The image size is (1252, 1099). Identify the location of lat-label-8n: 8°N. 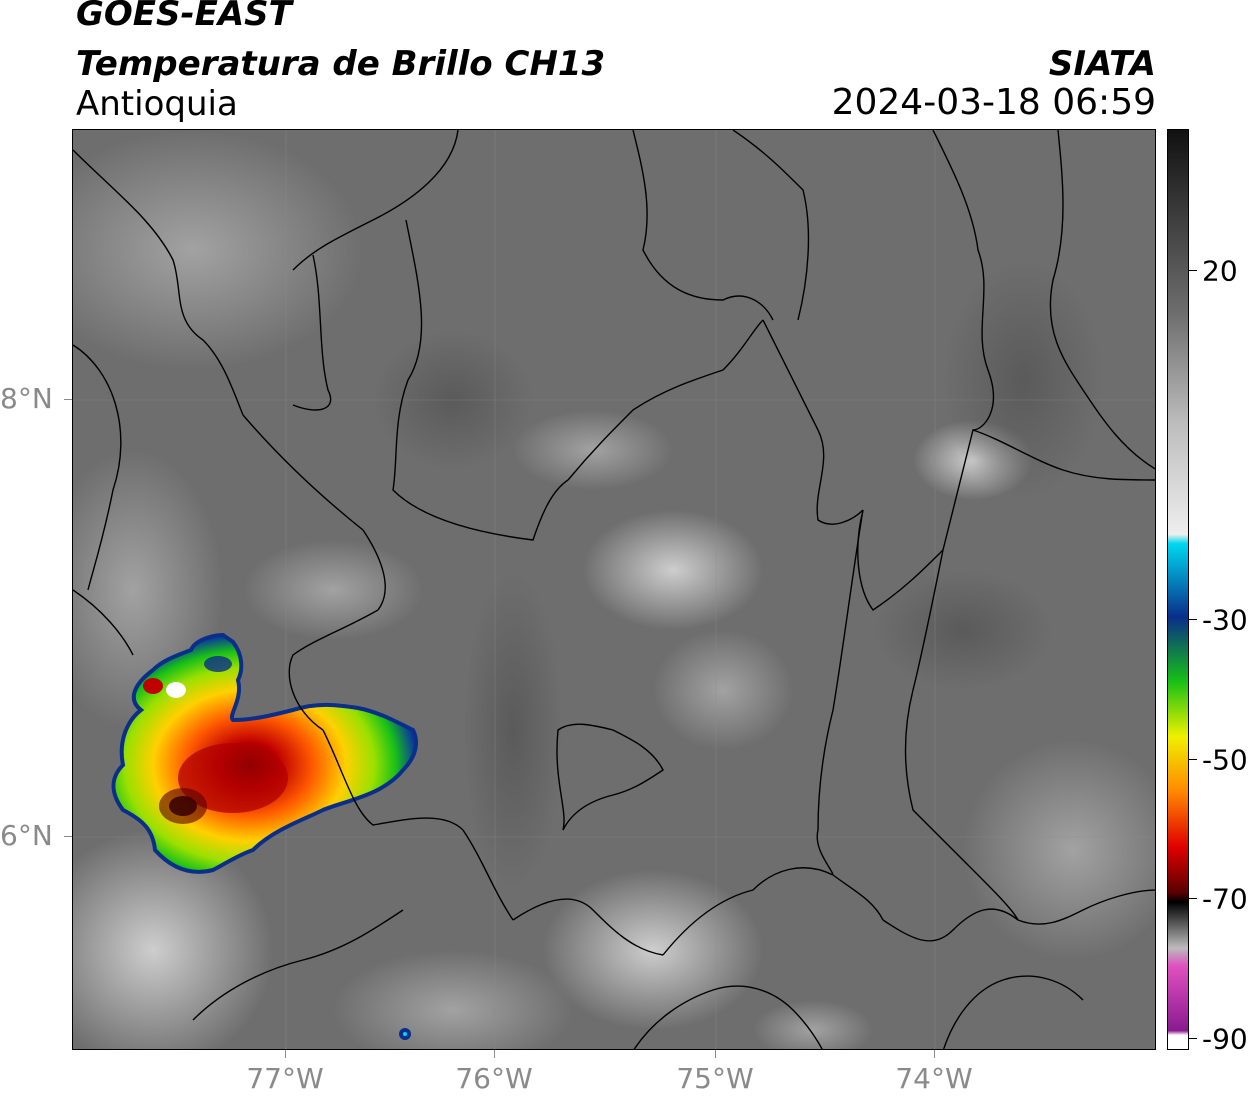
(26, 398).